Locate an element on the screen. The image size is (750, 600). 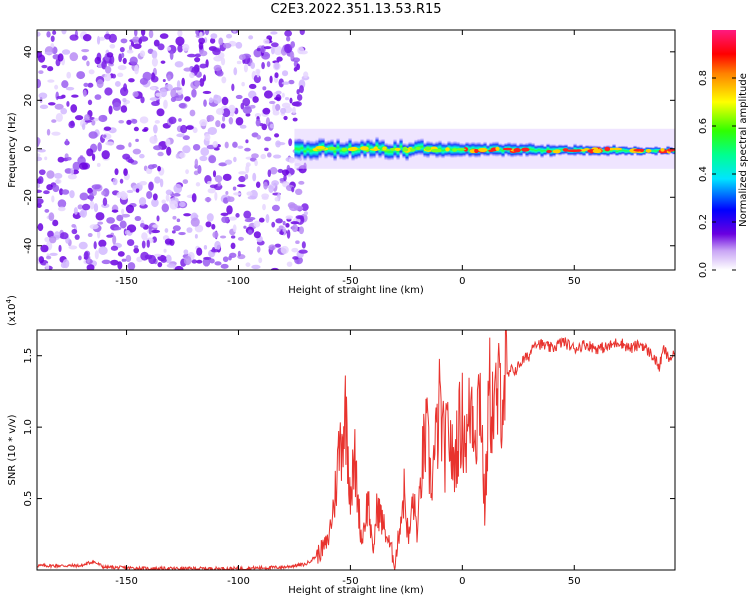
spectrogram-x-tick-label: 0 is located at coordinates (462, 281).